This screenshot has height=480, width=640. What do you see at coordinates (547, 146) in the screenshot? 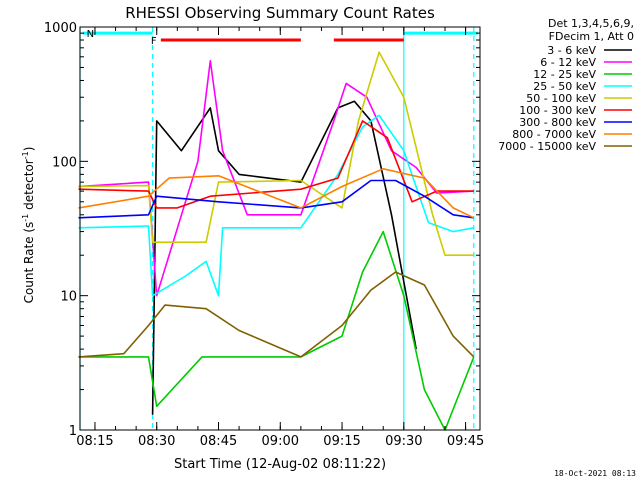
I see `legend-label-9: 7000 - 15000 keV` at bounding box center [547, 146].